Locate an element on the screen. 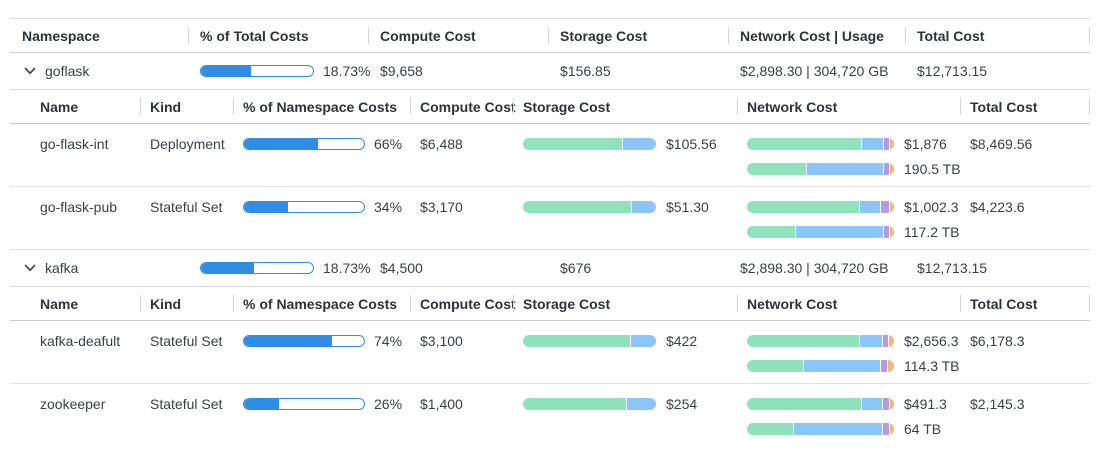  workload-storage-cell: $422 is located at coordinates (625, 341).